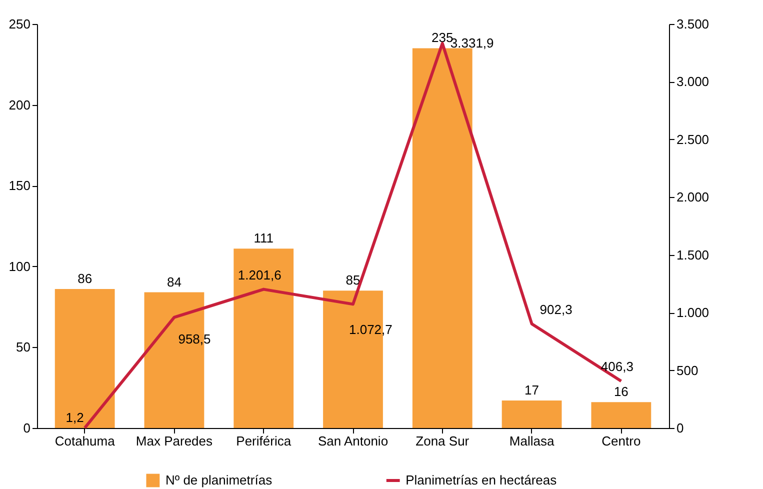  Describe the element at coordinates (353, 280) in the screenshot. I see `data-label: 85` at that location.